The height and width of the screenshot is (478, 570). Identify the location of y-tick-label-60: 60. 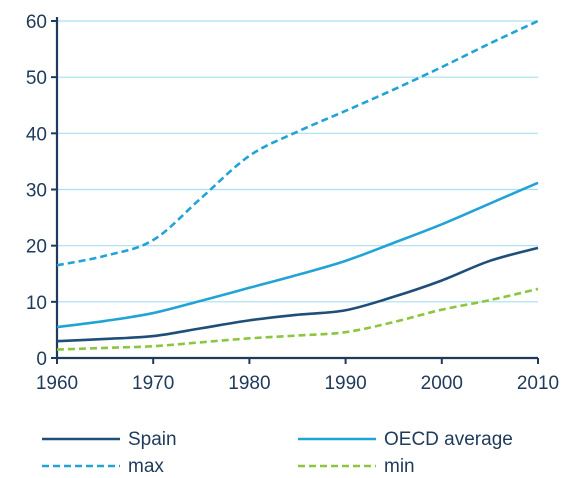
(36, 22).